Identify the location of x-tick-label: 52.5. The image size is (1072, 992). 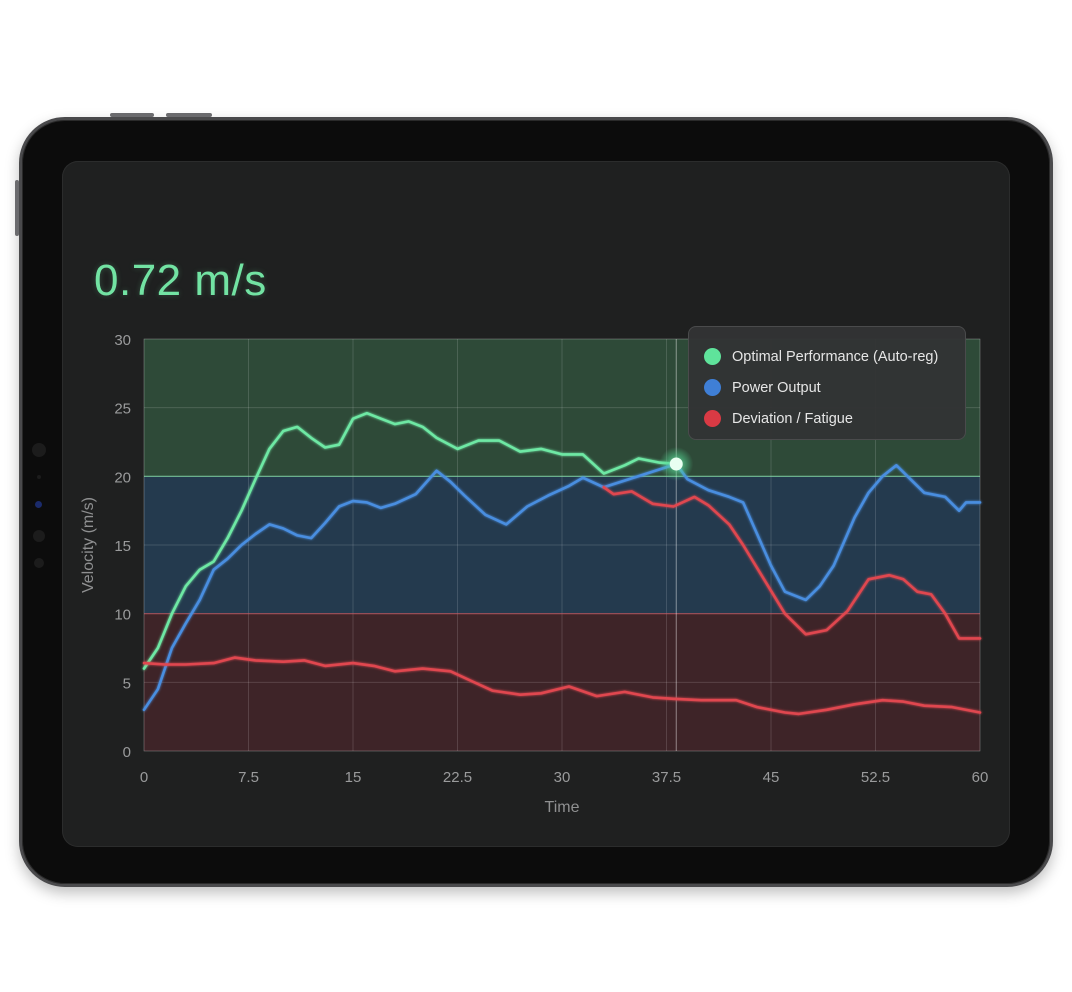
(875, 777).